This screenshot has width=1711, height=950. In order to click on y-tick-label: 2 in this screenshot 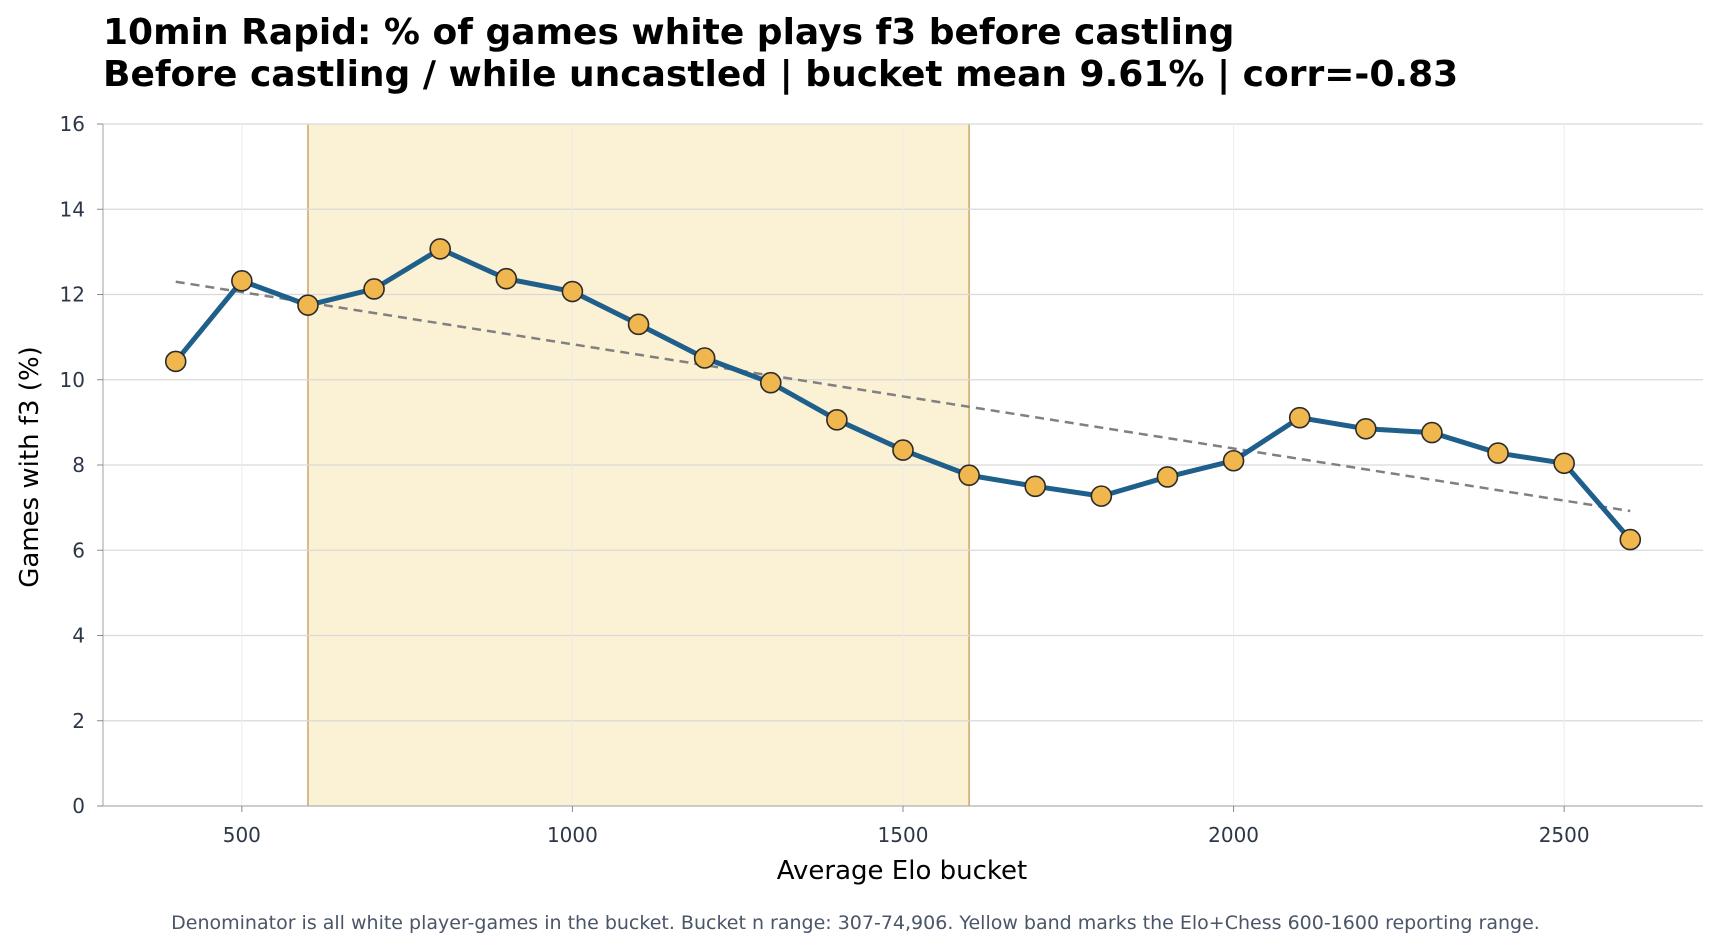, I will do `click(78, 721)`.